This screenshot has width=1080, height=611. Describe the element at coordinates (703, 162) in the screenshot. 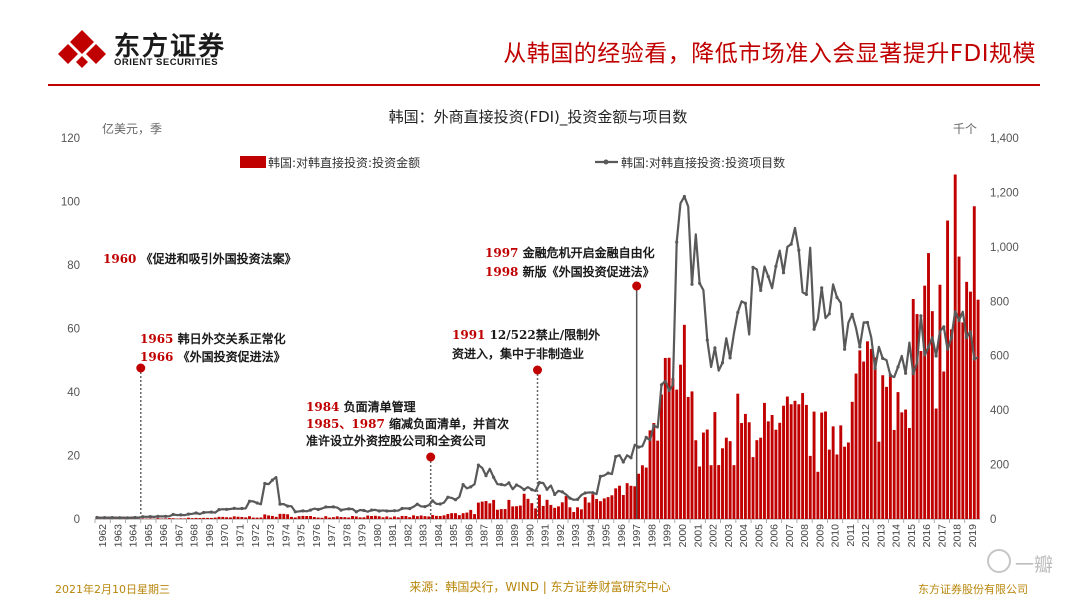

I see `legend-line-label: 韩国:对韩直接投资:投资项目数` at that location.